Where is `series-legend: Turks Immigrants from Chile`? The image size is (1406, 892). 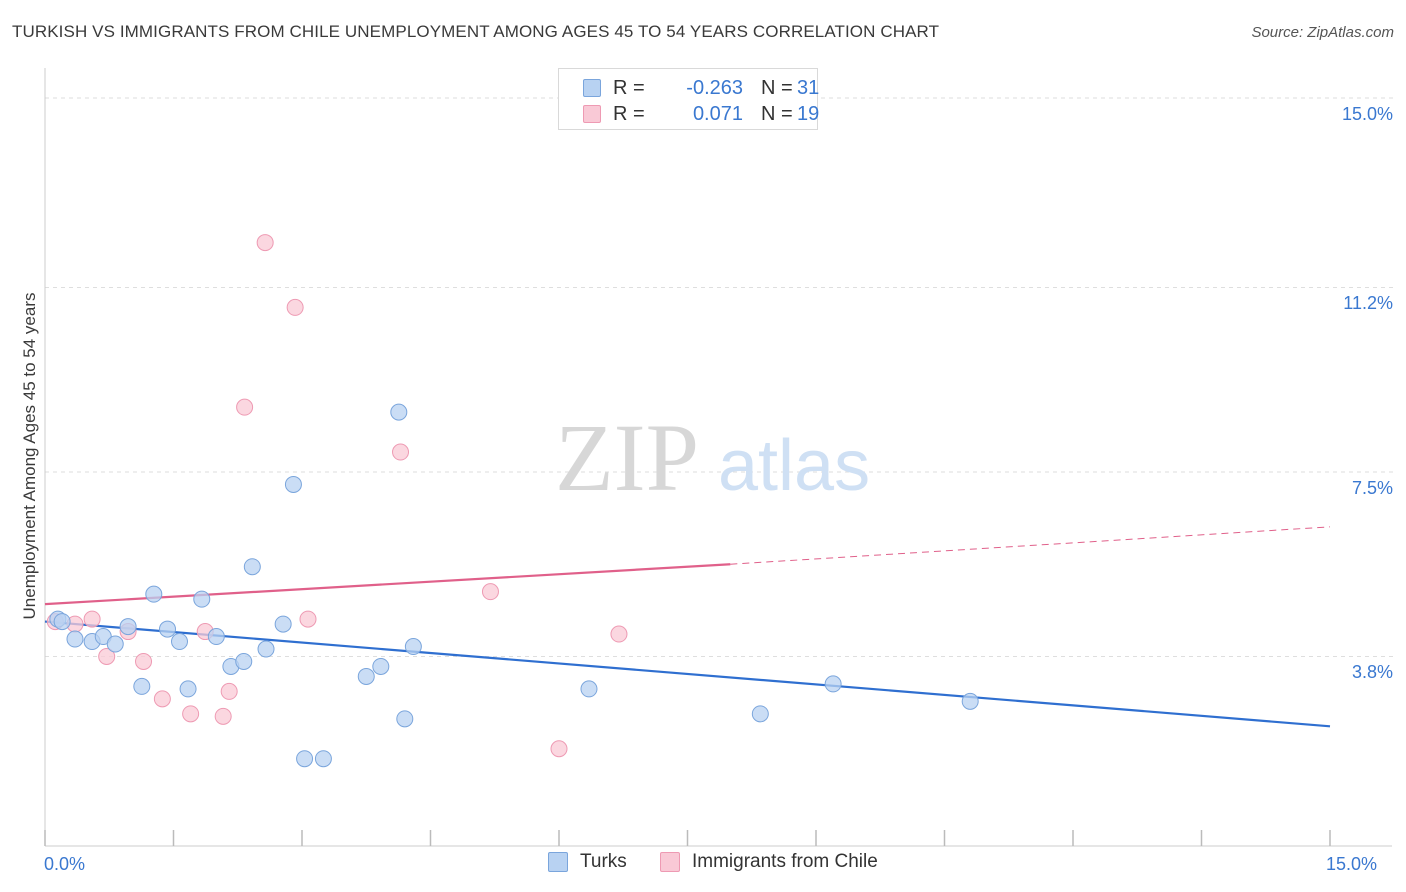 series-legend: Turks Immigrants from Chile is located at coordinates (703, 864).